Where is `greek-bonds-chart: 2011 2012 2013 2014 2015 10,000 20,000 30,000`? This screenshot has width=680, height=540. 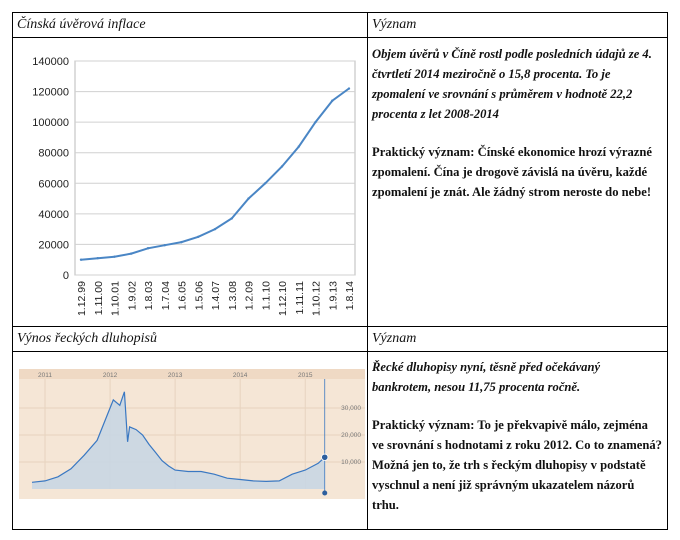 greek-bonds-chart: 2011 2012 2013 2014 2015 10,000 20,000 30,000 is located at coordinates (192, 434).